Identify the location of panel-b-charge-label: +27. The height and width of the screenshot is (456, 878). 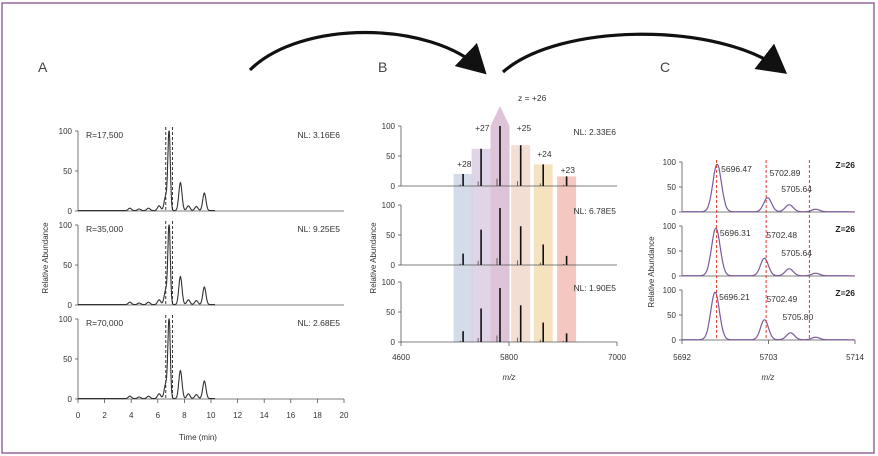
(482, 128).